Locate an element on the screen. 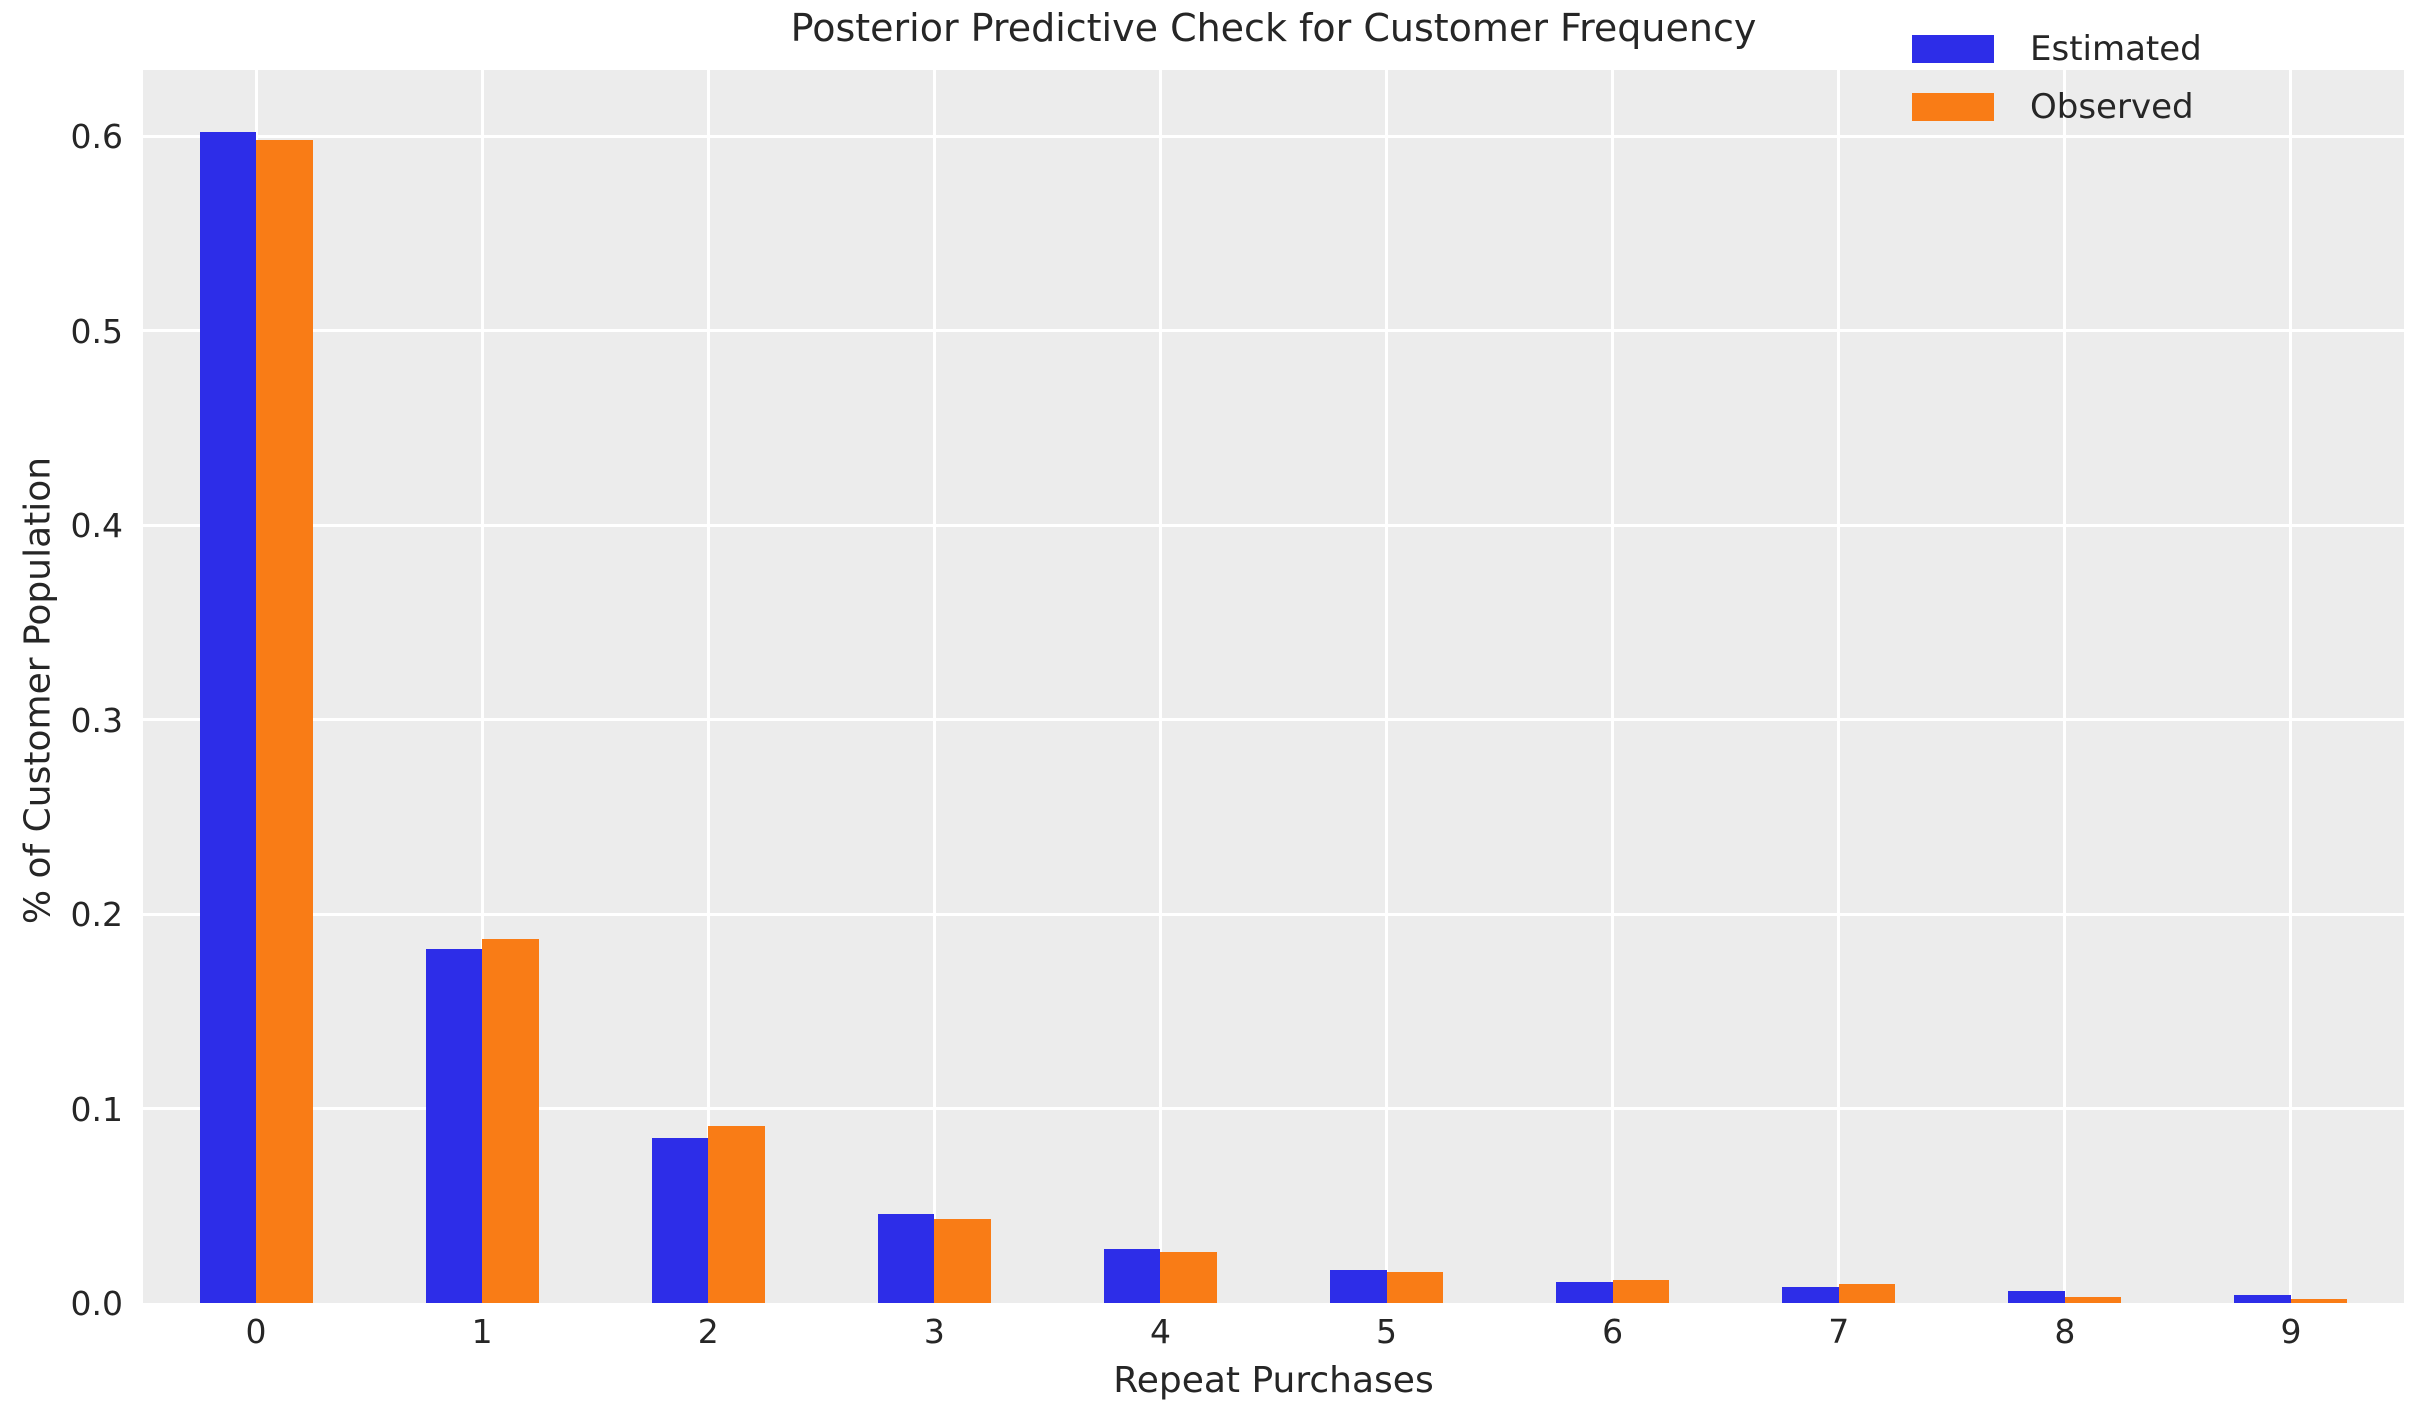 This screenshot has width=2423, height=1423. x-tick-label: 8 is located at coordinates (2065, 1331).